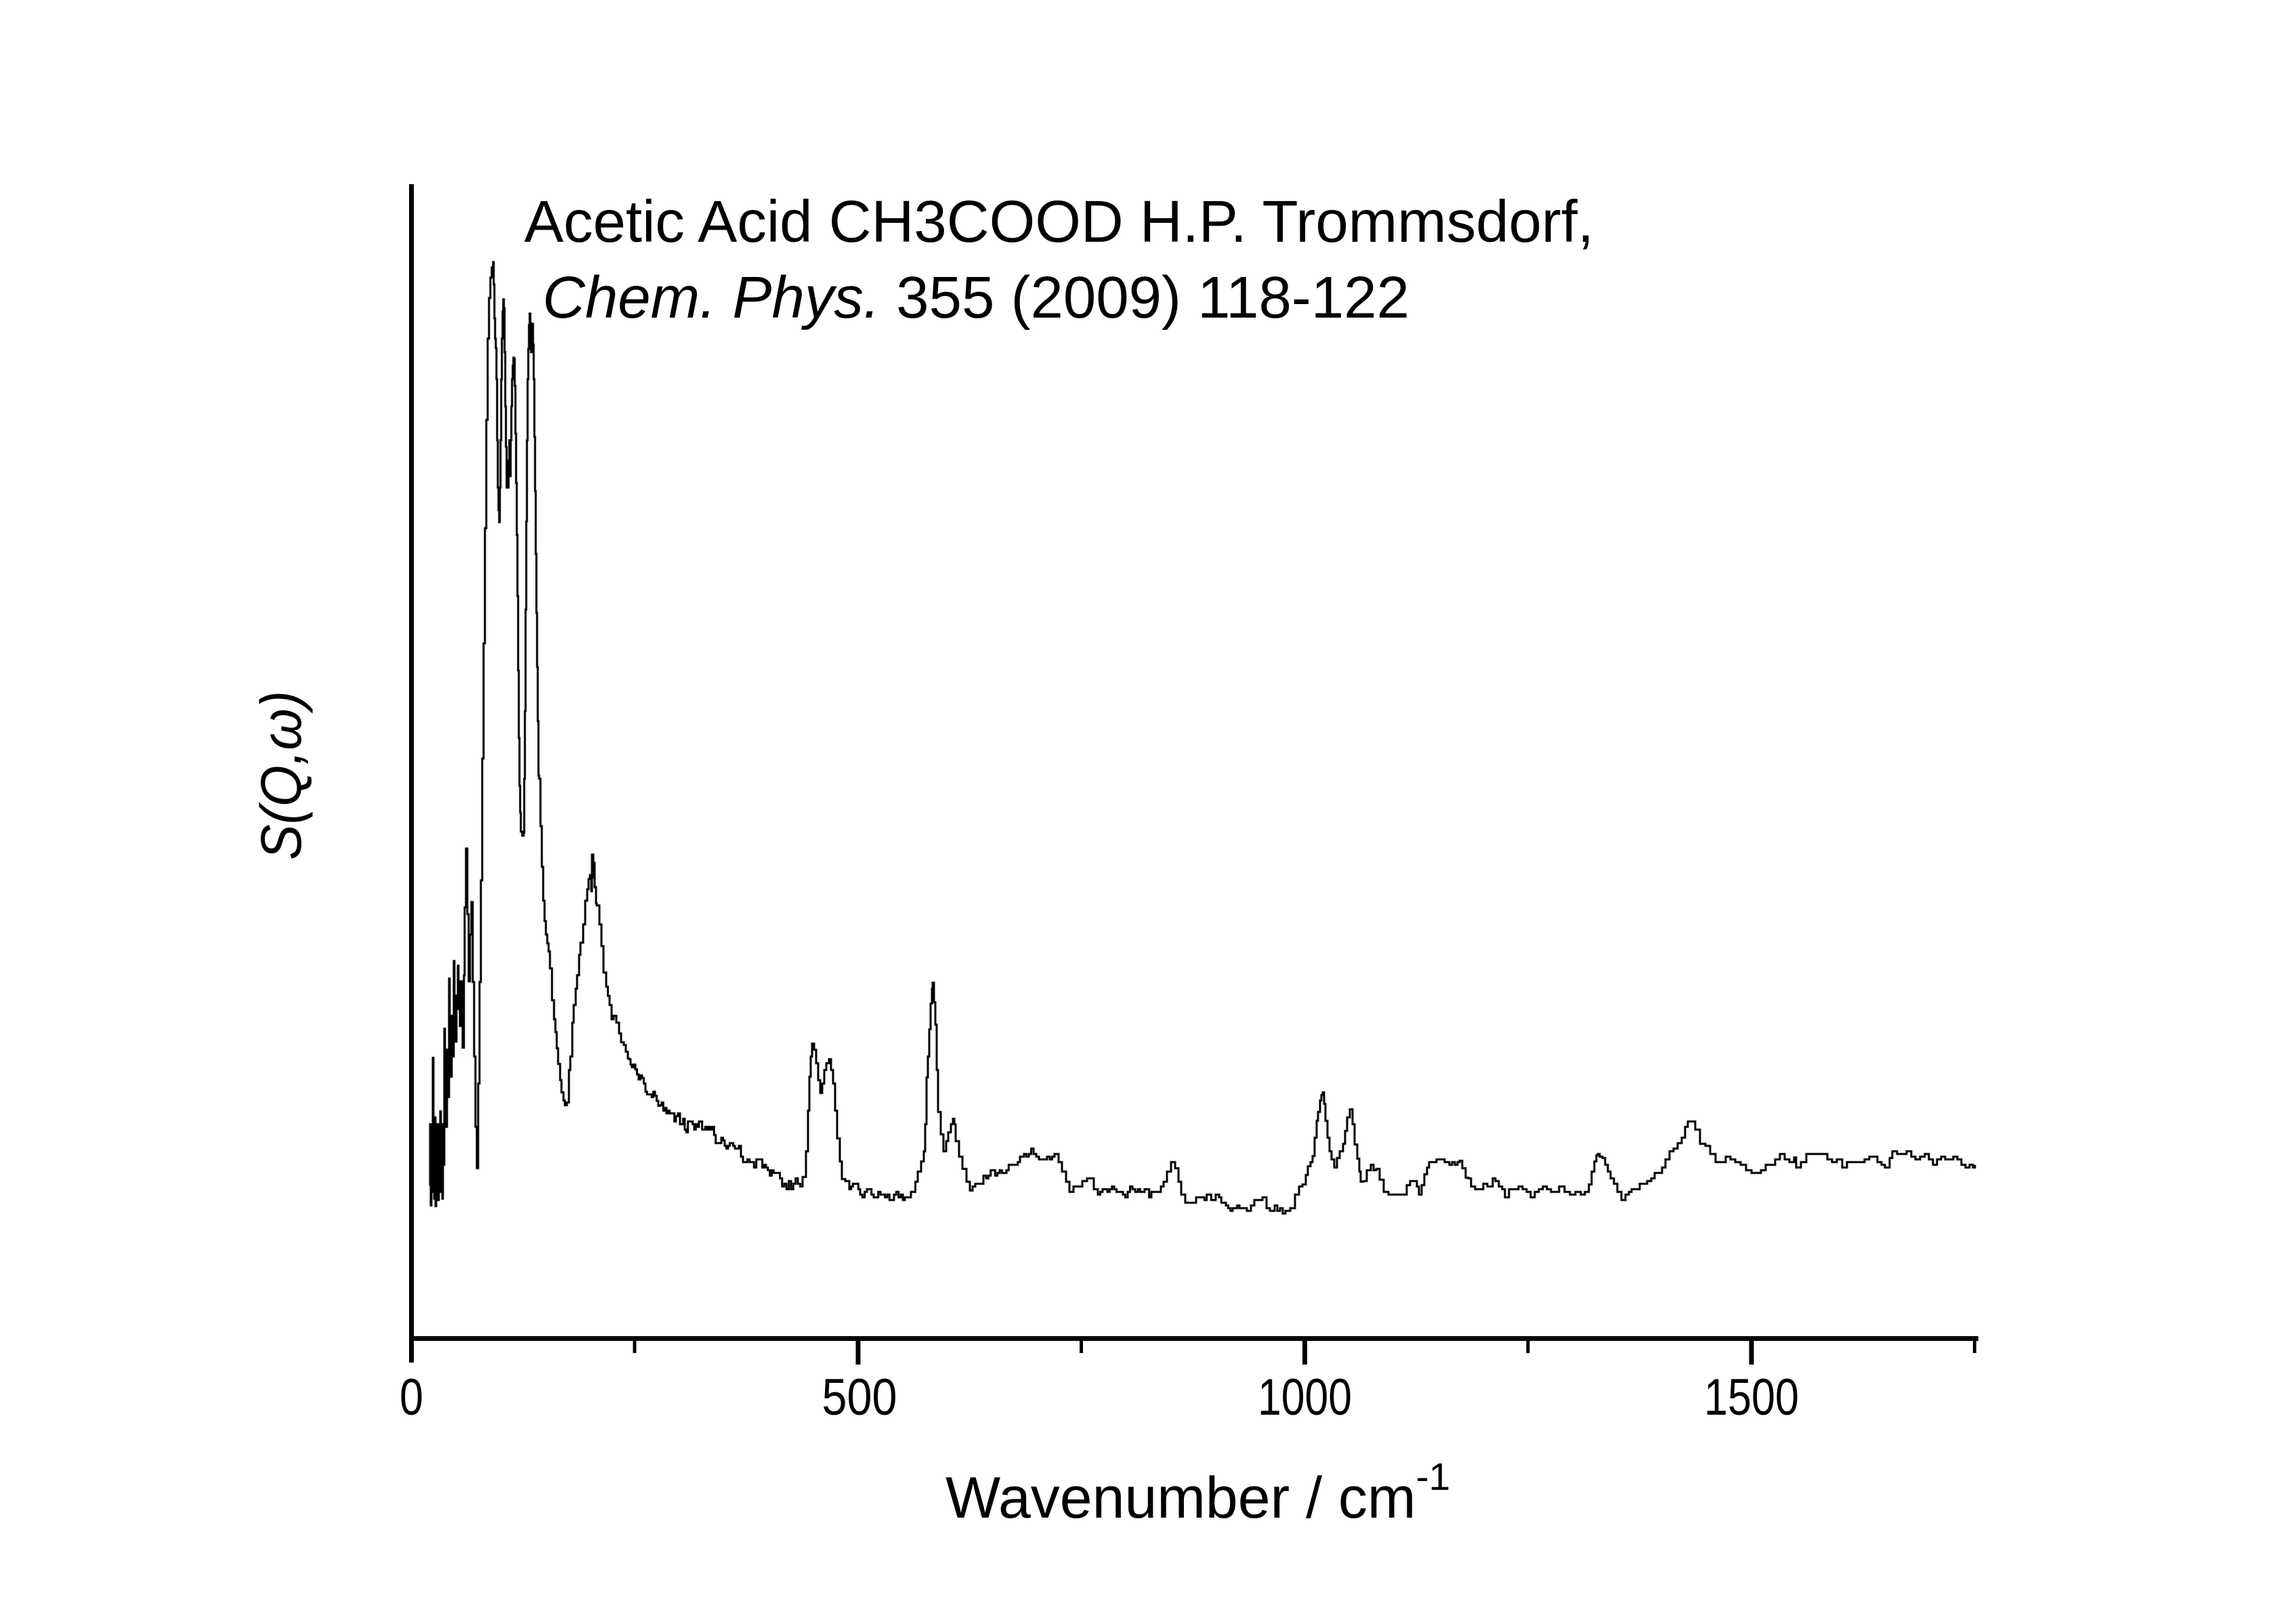 This screenshot has width=2296, height=1605. Describe the element at coordinates (859, 1397) in the screenshot. I see `svg-text: 500` at that location.